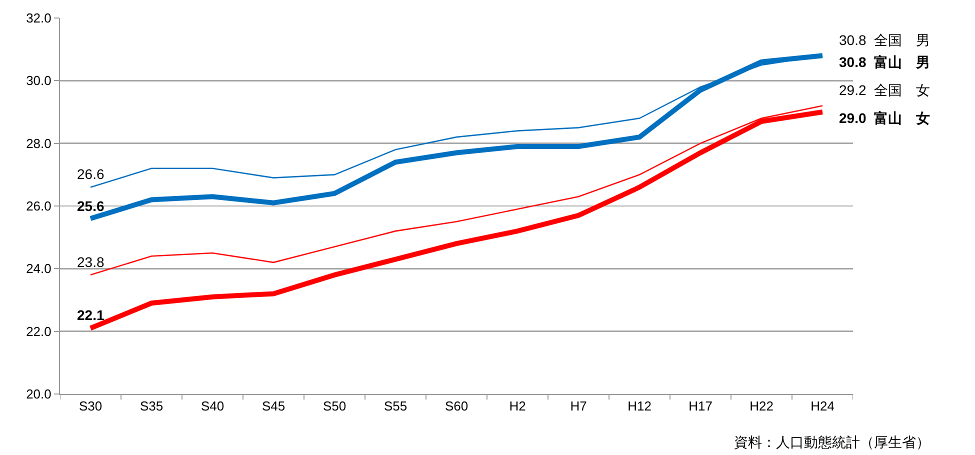 Image resolution: width=975 pixels, height=455 pixels. What do you see at coordinates (884, 40) in the screenshot?
I see `text: 30.8 全国 男` at bounding box center [884, 40].